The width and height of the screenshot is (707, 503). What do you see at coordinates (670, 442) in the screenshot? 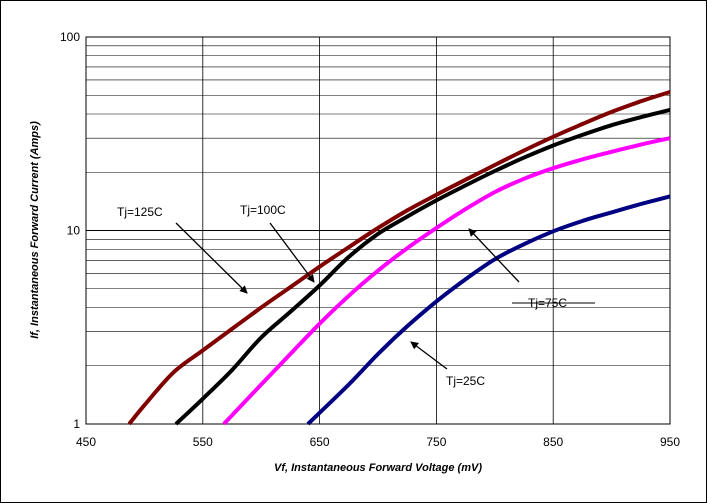
I see `x-tick-label: 950` at bounding box center [670, 442].